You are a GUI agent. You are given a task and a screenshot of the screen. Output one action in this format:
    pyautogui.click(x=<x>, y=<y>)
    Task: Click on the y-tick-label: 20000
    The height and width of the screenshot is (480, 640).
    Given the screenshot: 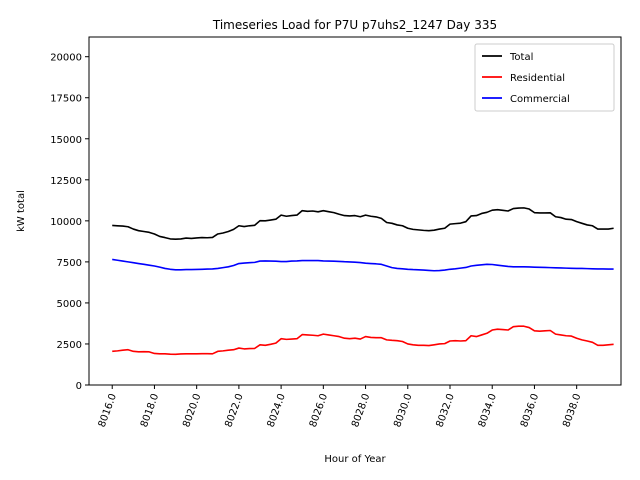 What is the action you would take?
    pyautogui.click(x=66, y=58)
    